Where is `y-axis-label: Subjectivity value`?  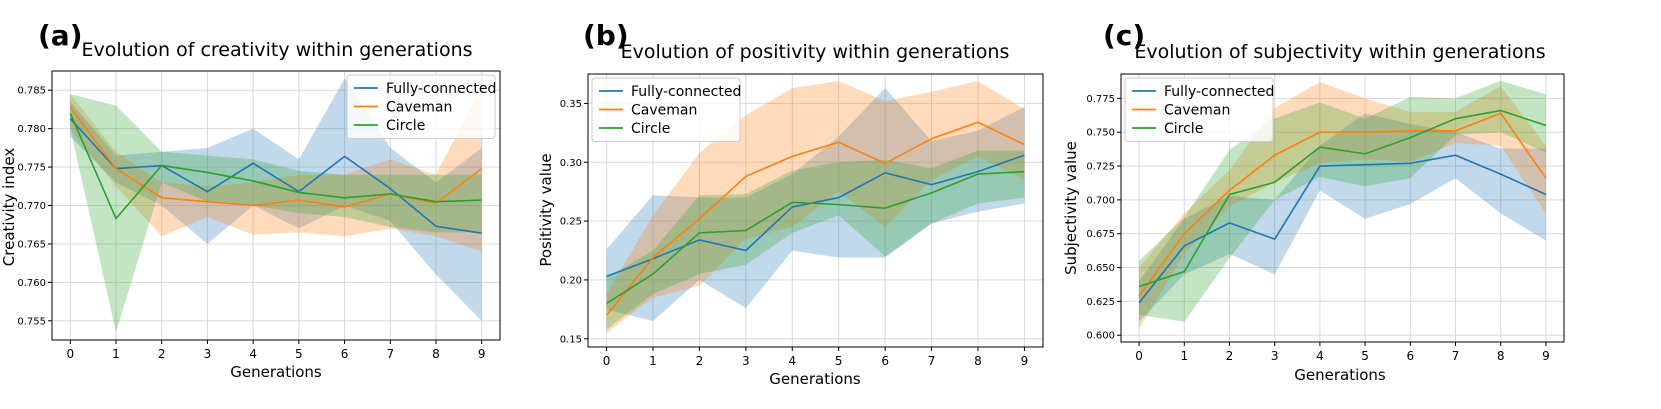
y-axis-label: Subjectivity value is located at coordinates (1071, 208).